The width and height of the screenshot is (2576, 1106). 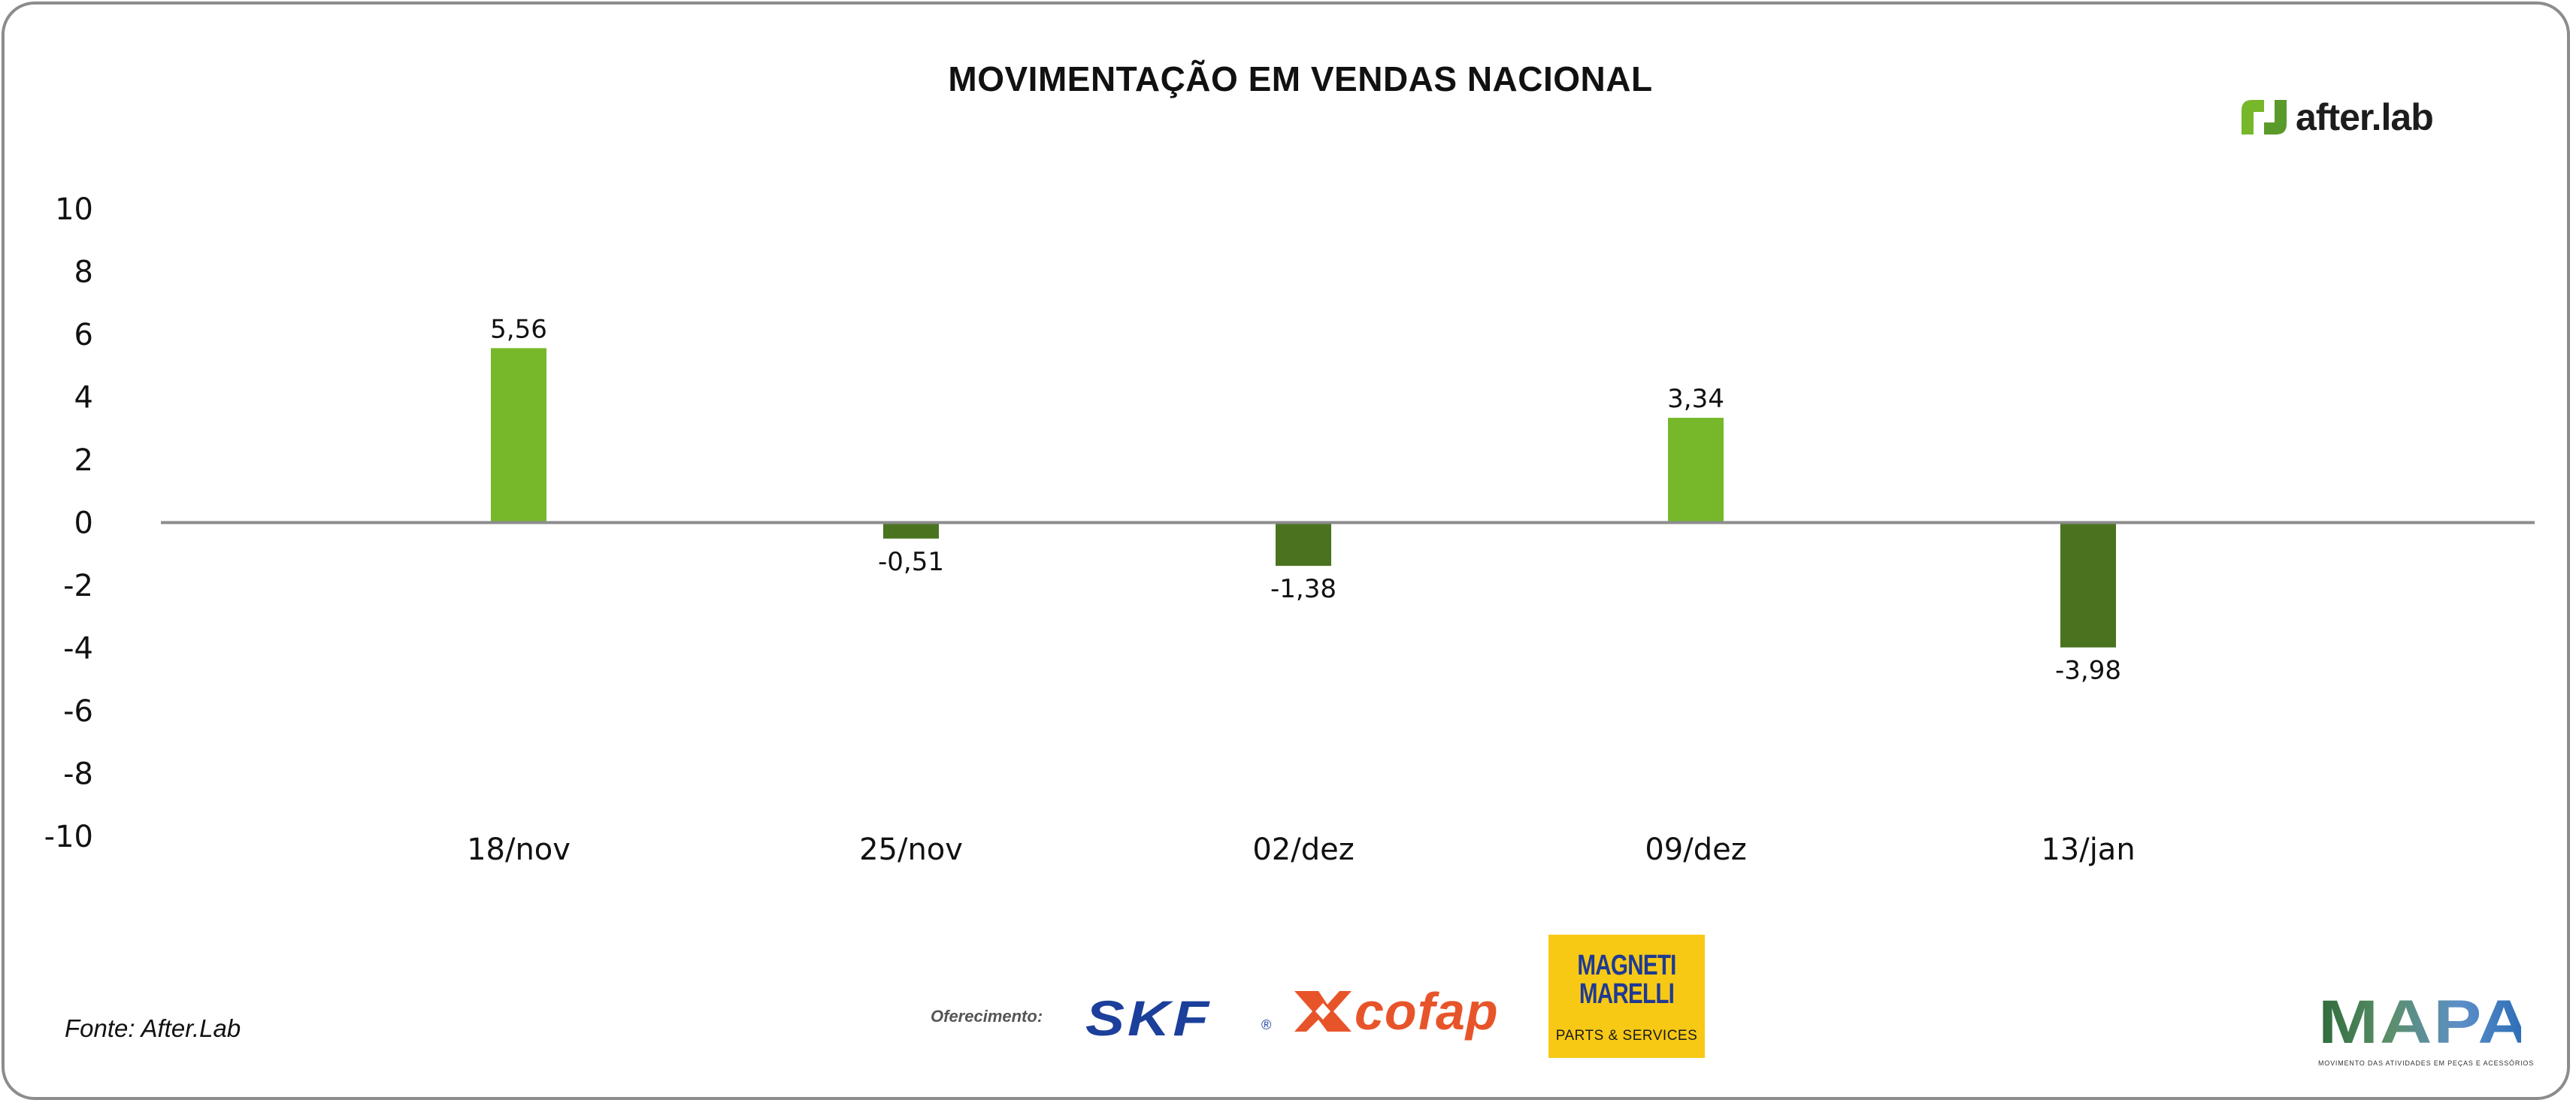 What do you see at coordinates (2264, 117) in the screenshot?
I see `afterlab-mark-icon` at bounding box center [2264, 117].